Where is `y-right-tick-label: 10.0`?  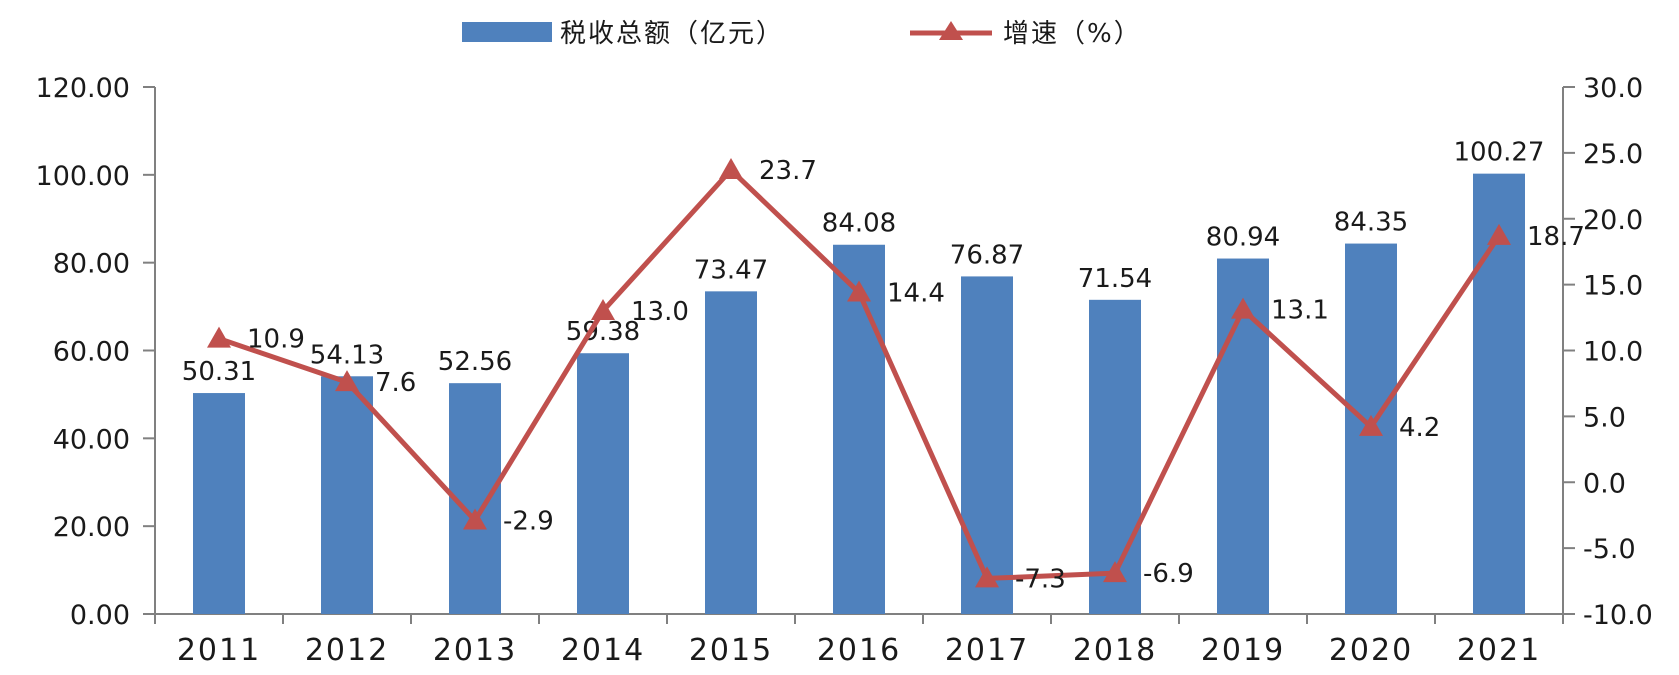 y-right-tick-label: 10.0 is located at coordinates (1613, 352).